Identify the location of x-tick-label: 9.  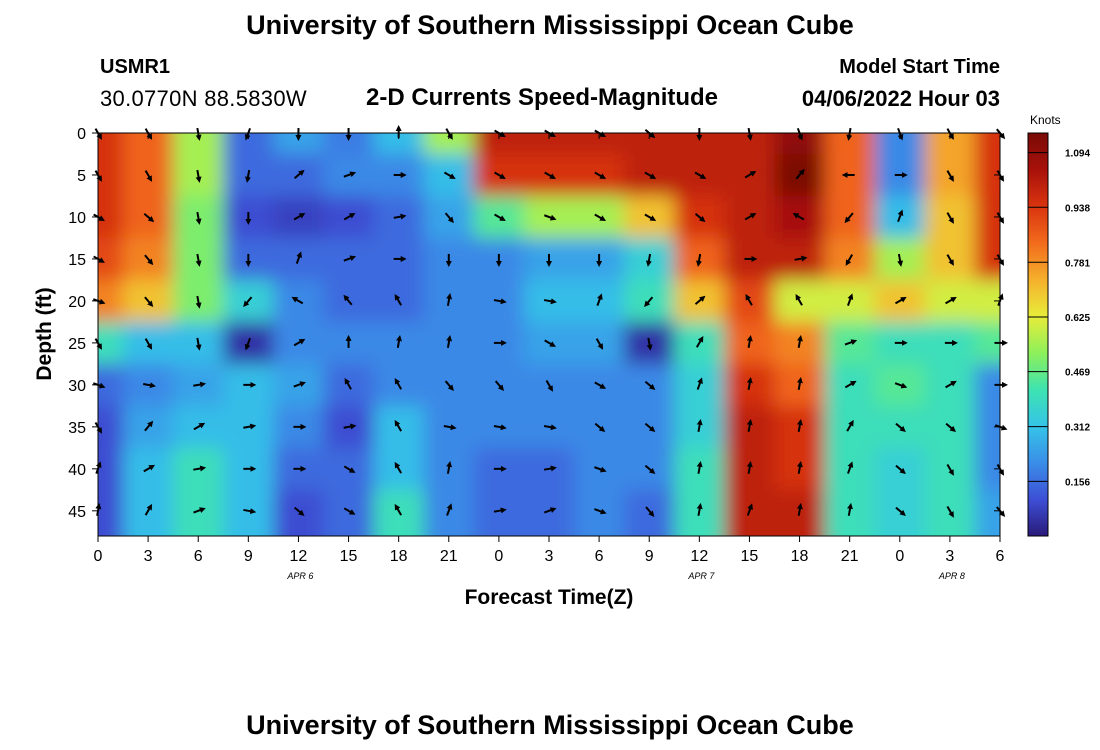
(248, 556).